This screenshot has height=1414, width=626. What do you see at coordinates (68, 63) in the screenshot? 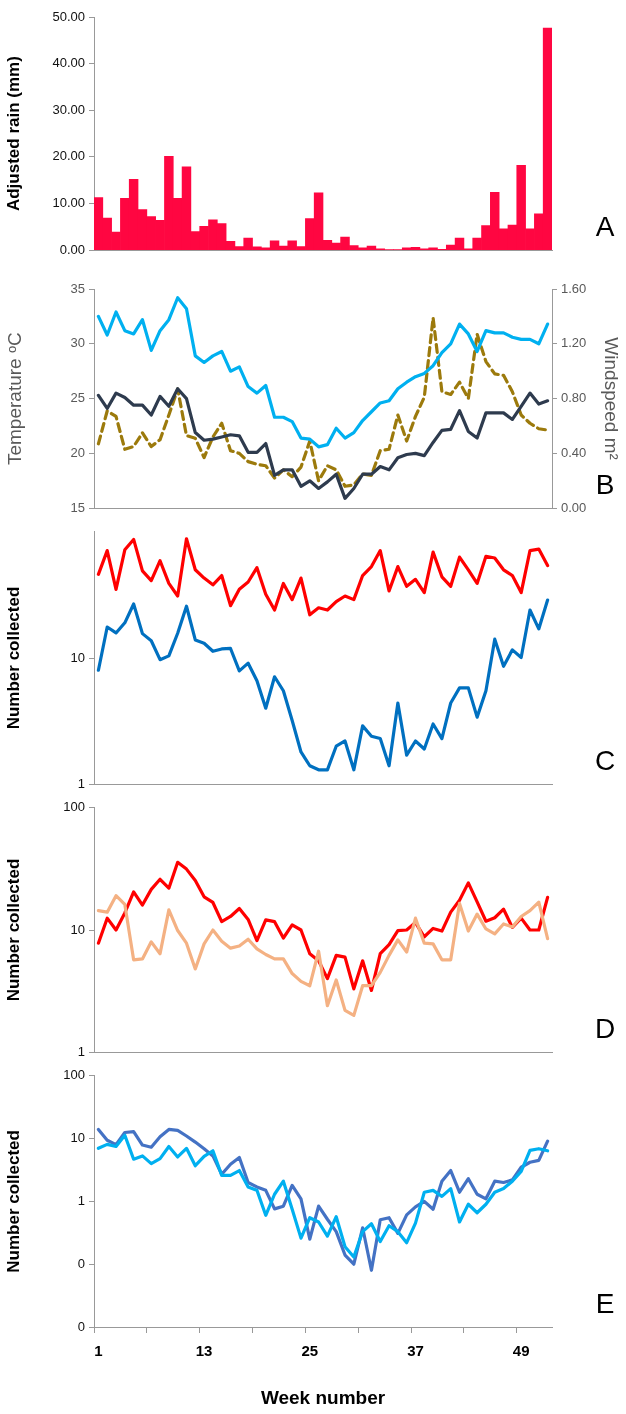
I see `y-tick-label: 40.00` at bounding box center [68, 63].